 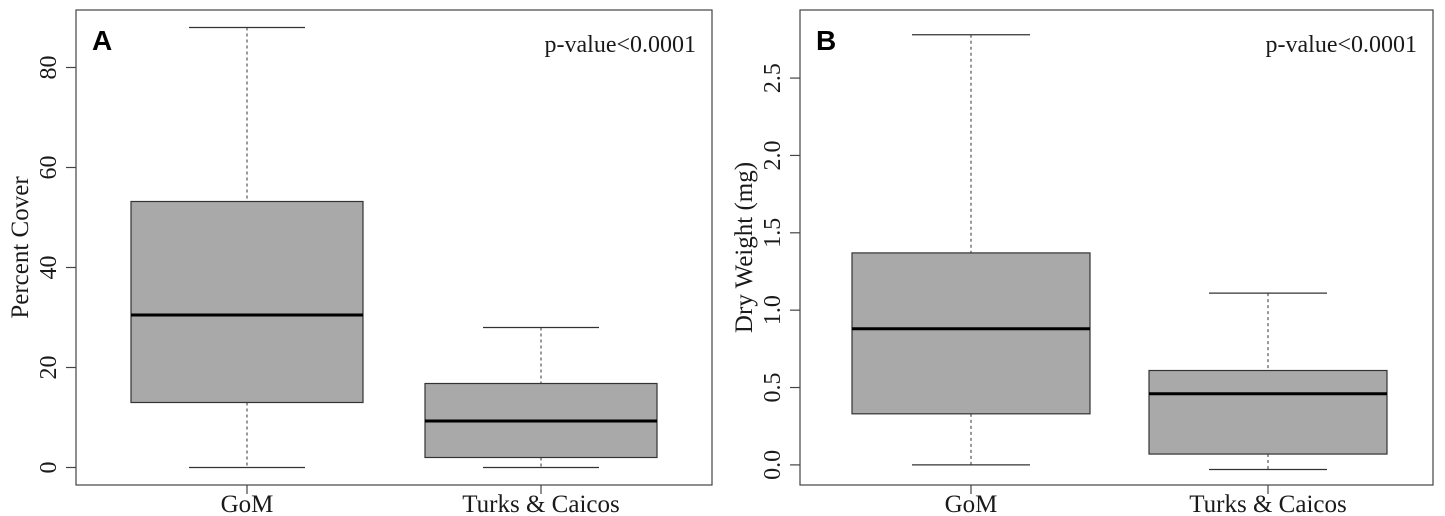 I want to click on y-tick-label: 2.5, so click(x=773, y=78).